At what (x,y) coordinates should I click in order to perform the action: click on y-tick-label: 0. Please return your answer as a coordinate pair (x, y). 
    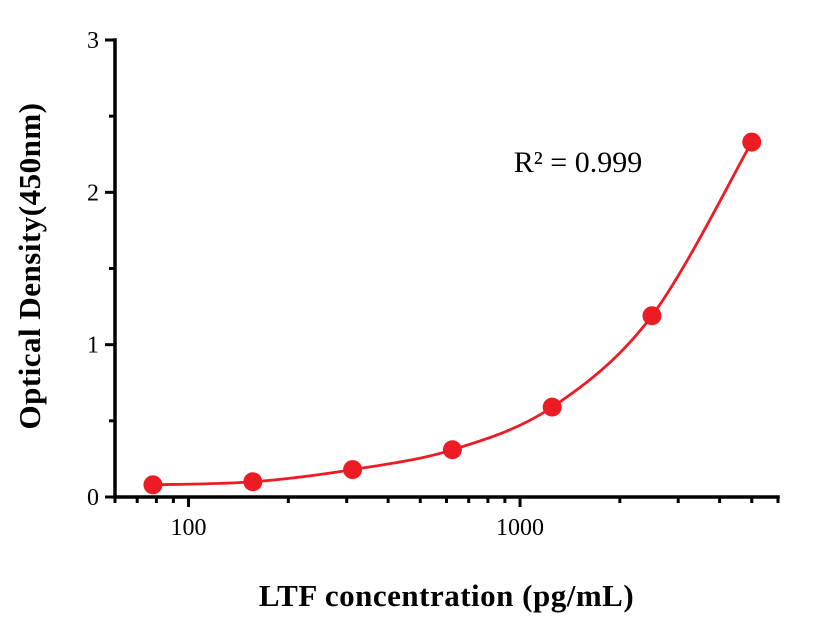
    Looking at the image, I should click on (93, 498).